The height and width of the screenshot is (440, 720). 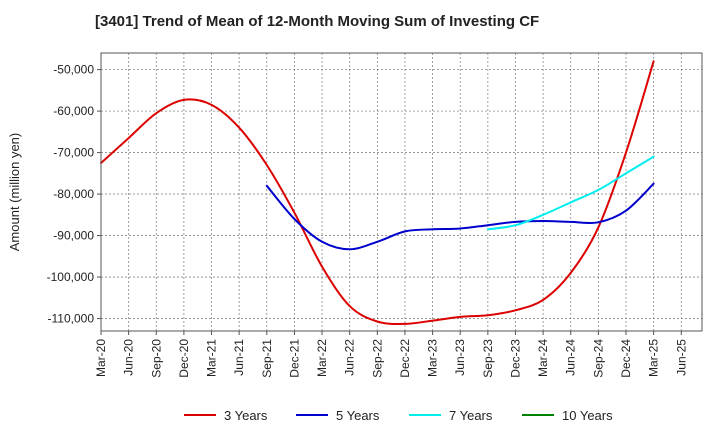 I want to click on x-tick-label: Sep-20, so click(x=156, y=358).